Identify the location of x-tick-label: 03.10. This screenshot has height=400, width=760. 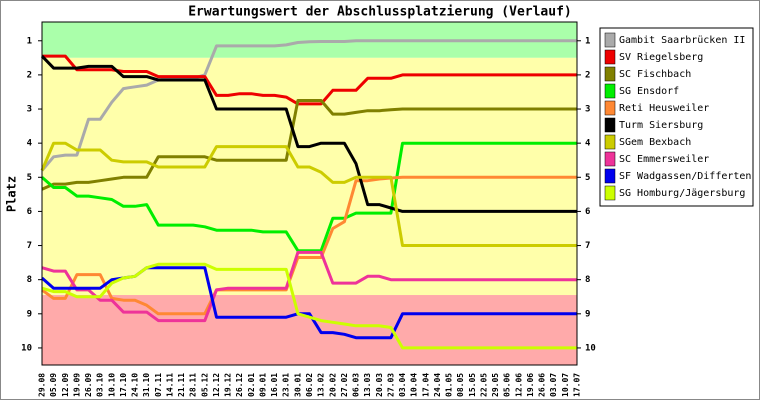
(100, 385).